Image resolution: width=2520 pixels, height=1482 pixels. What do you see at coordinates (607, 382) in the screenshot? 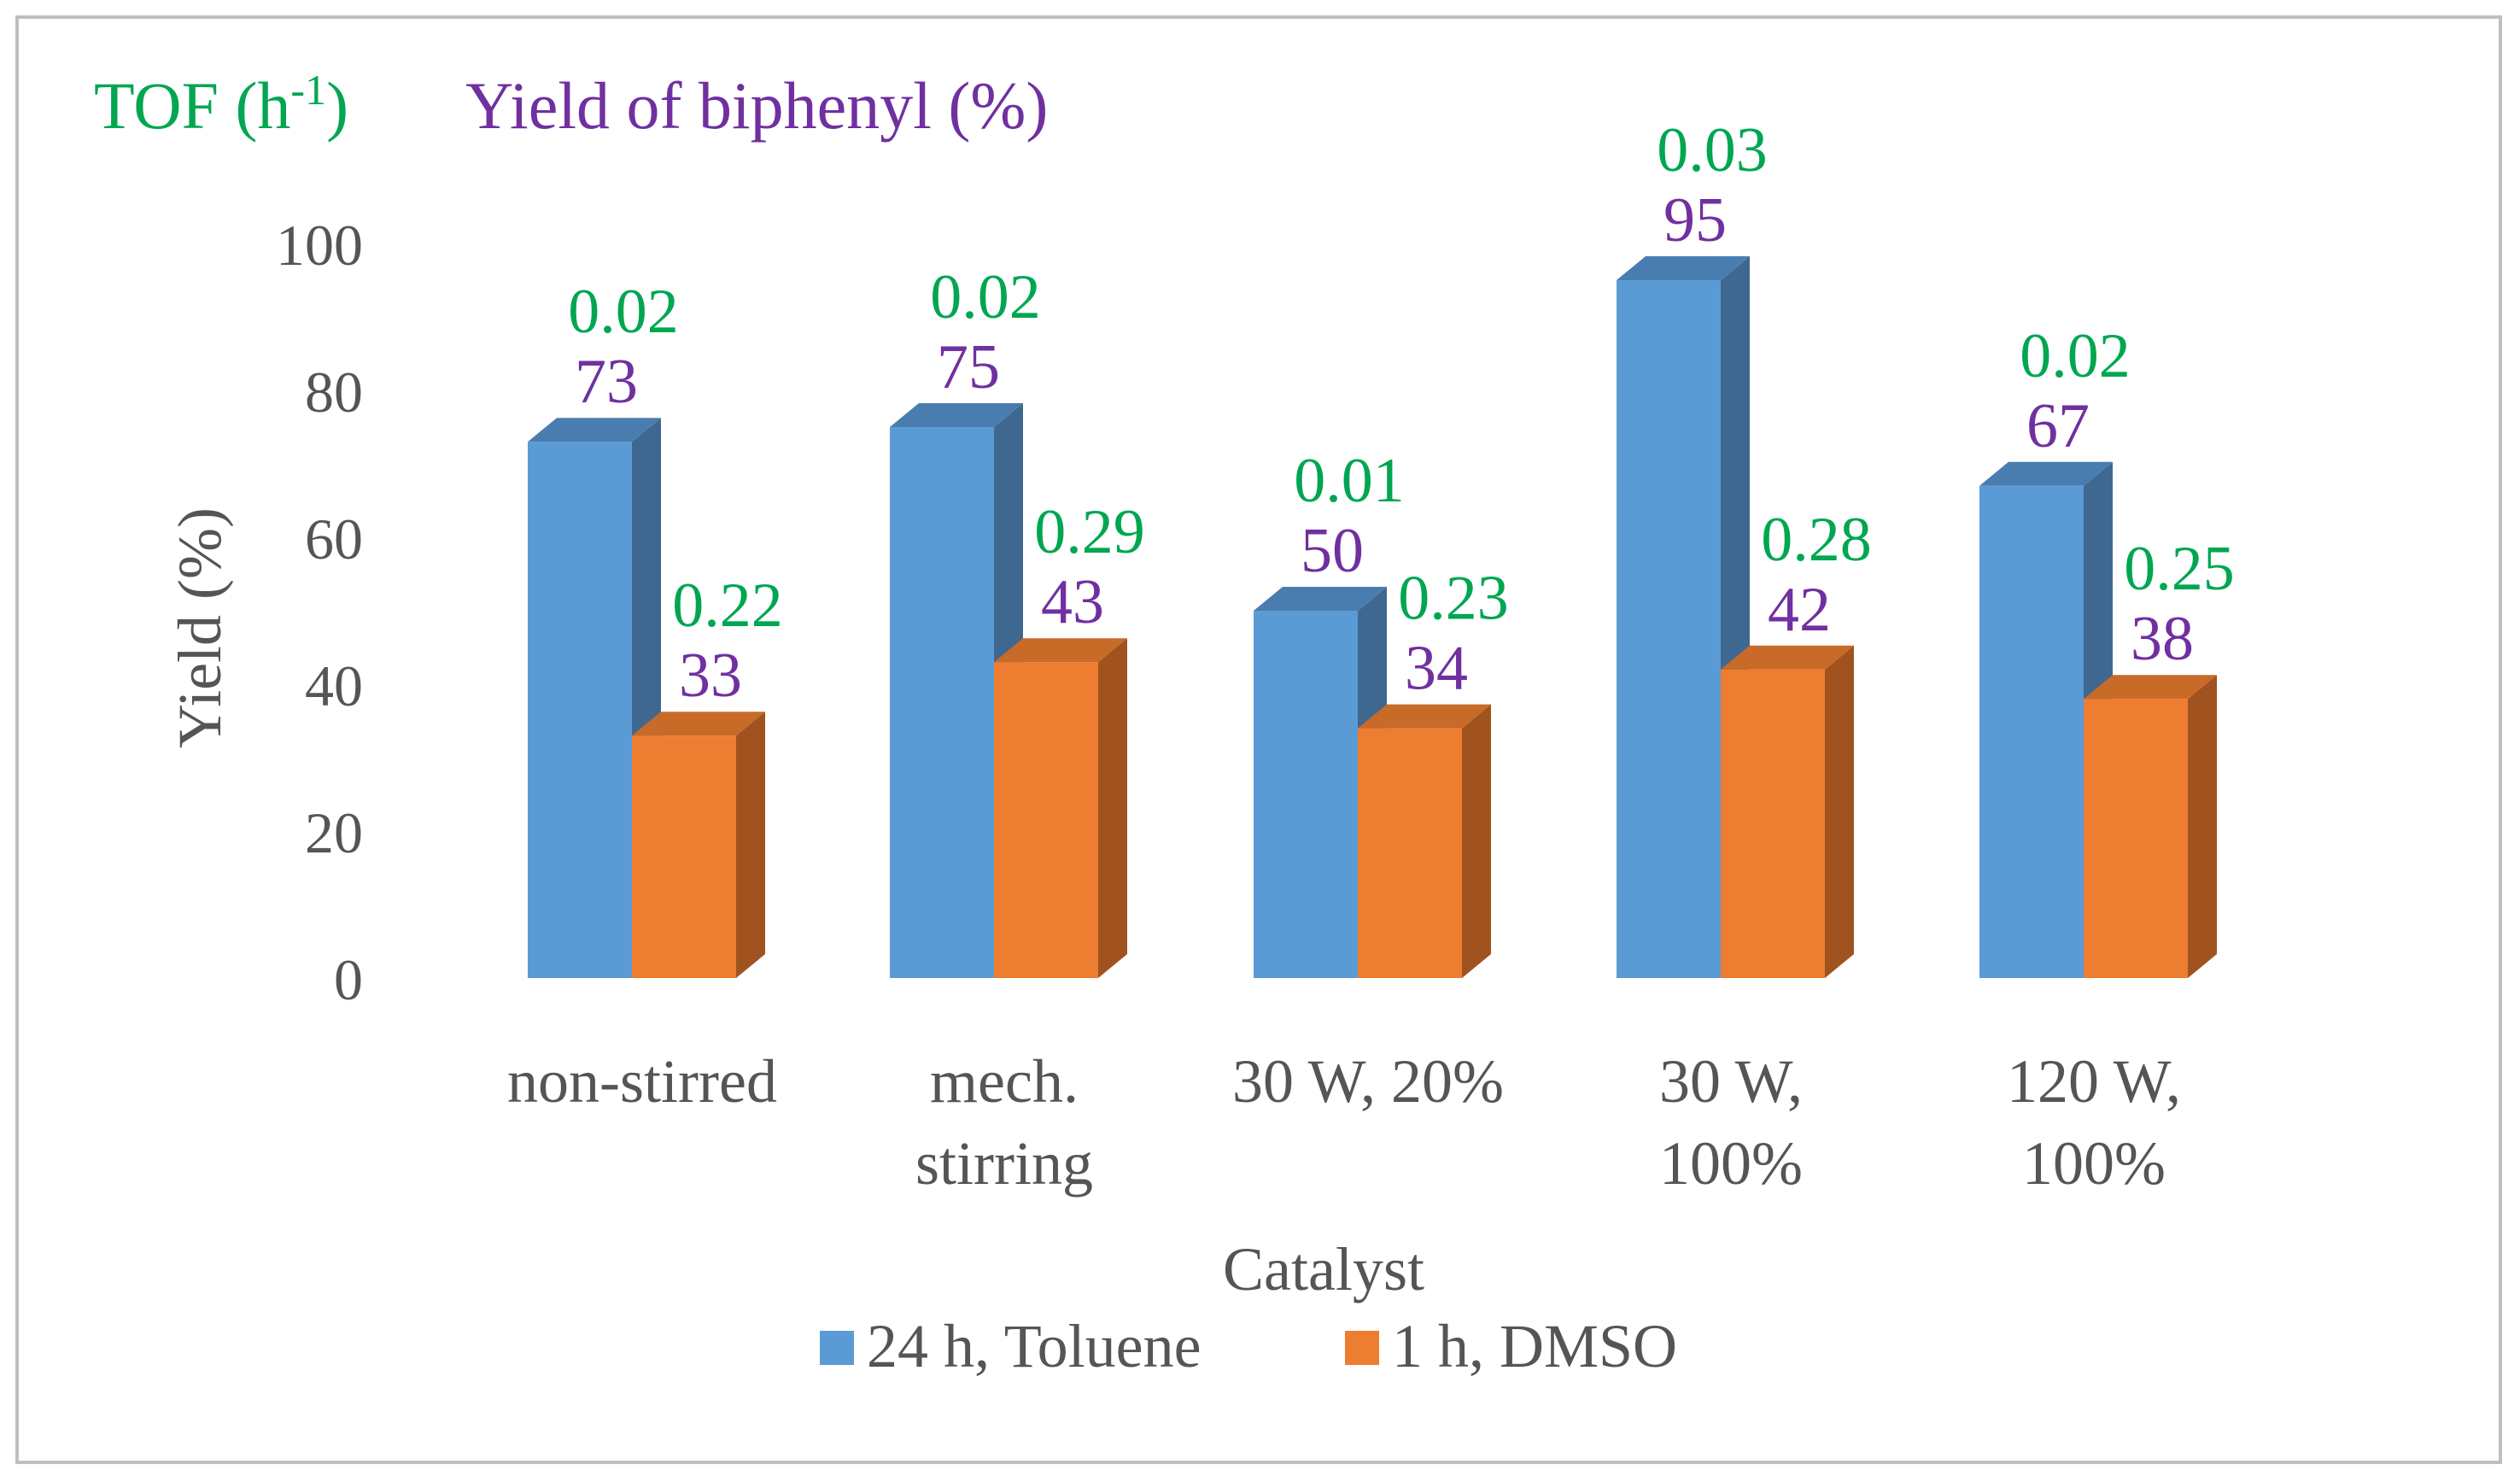
I see `yield-value-label: 73` at bounding box center [607, 382].